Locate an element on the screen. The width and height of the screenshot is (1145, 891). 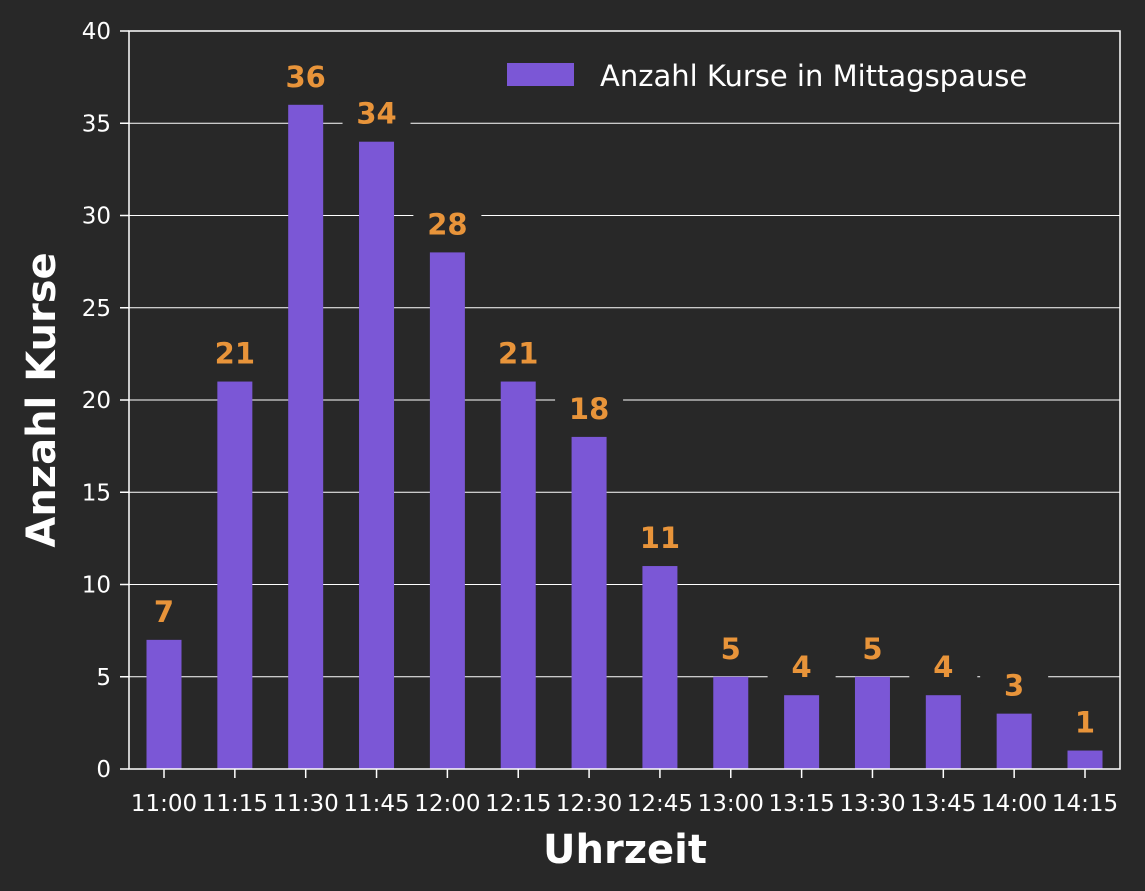
x-tick-label: 12:15 is located at coordinates (518, 804).